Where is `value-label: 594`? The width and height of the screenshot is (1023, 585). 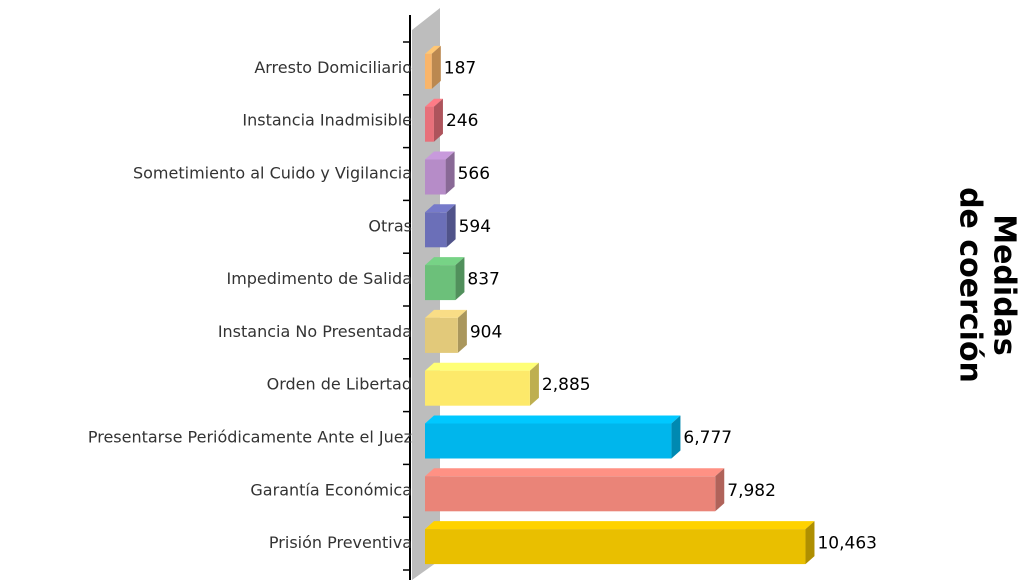 value-label: 594 is located at coordinates (475, 227).